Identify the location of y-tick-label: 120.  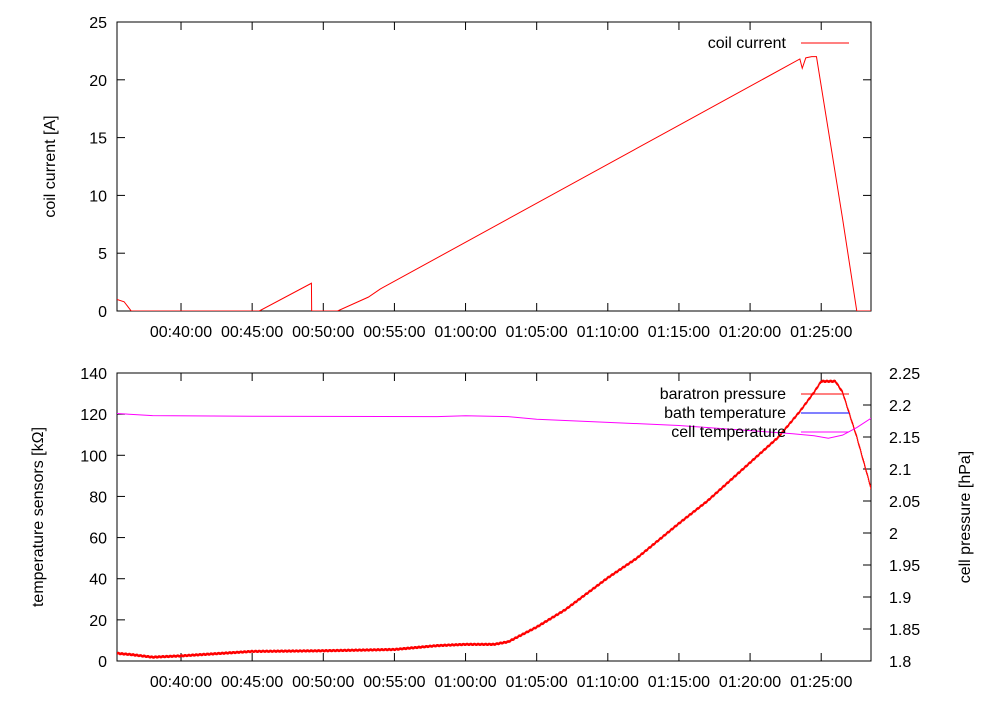
(93, 415).